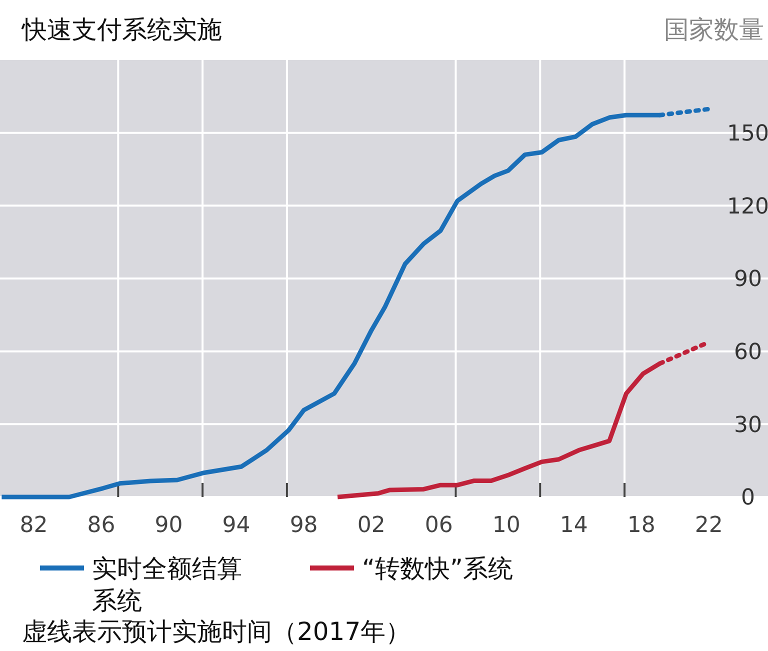  Describe the element at coordinates (34, 525) in the screenshot. I see `x-tick-label: 82` at that location.